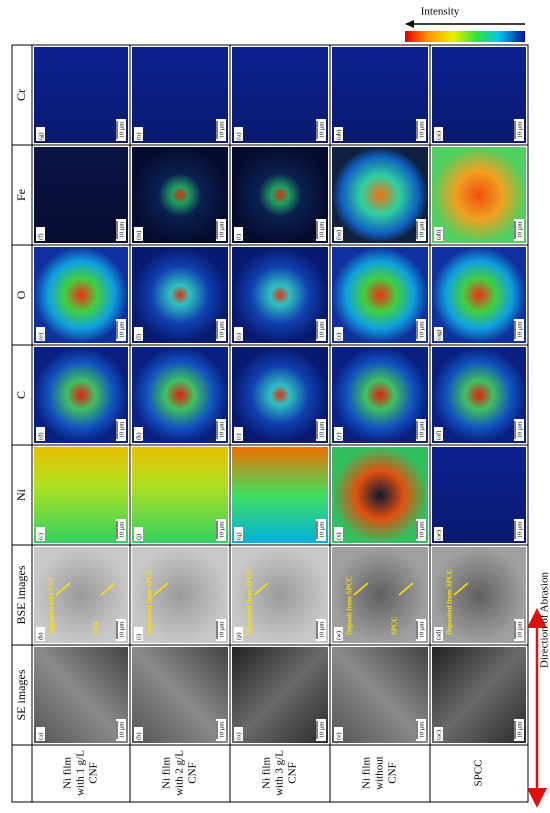 The height and width of the screenshot is (813, 550). Describe the element at coordinates (81, 773) in the screenshot. I see `sample-label: with 1 g/L` at that location.